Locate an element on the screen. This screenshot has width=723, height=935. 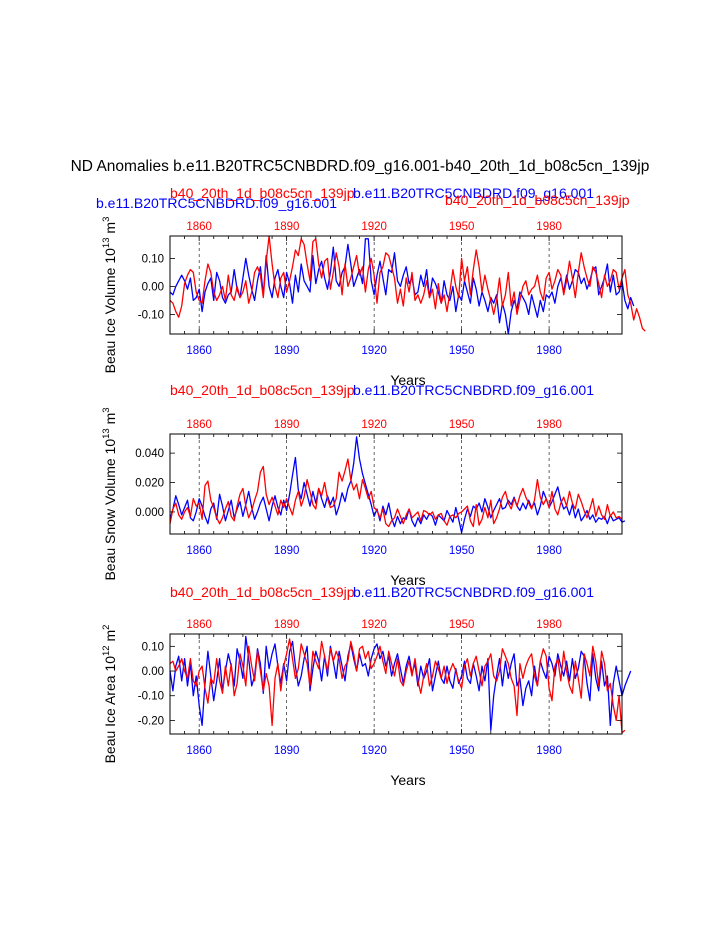
y-tick-label: -0.20 is located at coordinates (151, 721).